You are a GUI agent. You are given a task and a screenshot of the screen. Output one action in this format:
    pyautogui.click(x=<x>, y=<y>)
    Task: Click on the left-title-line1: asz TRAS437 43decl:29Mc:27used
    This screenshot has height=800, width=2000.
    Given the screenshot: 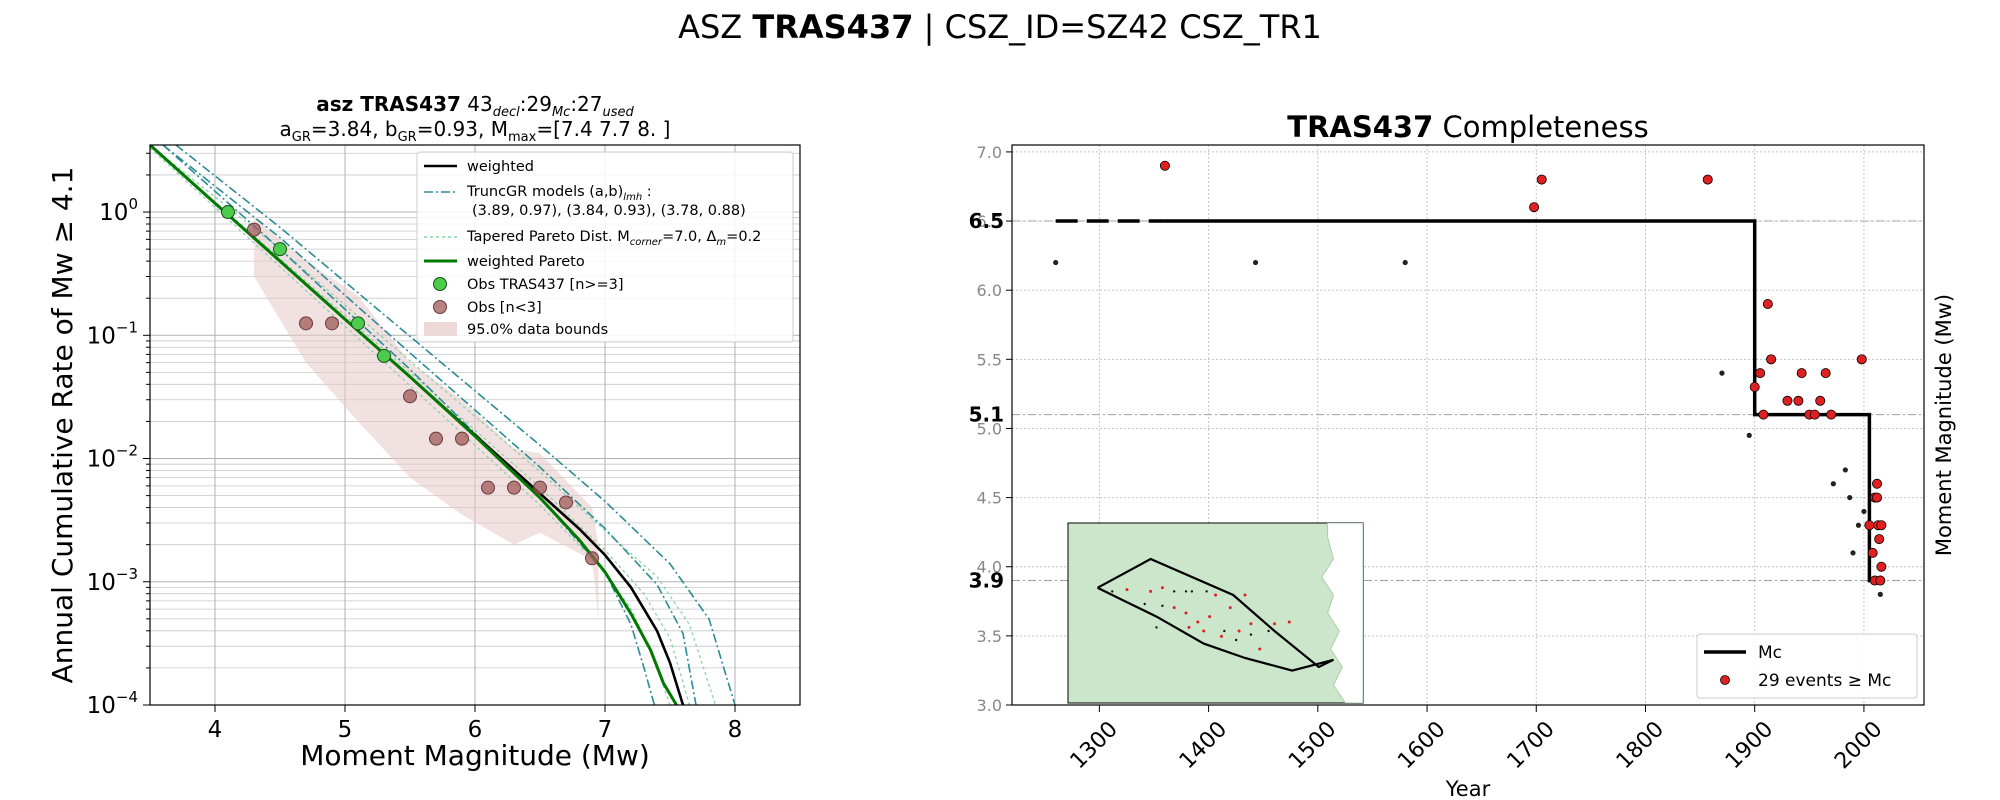 What is the action you would take?
    pyautogui.click(x=475, y=106)
    